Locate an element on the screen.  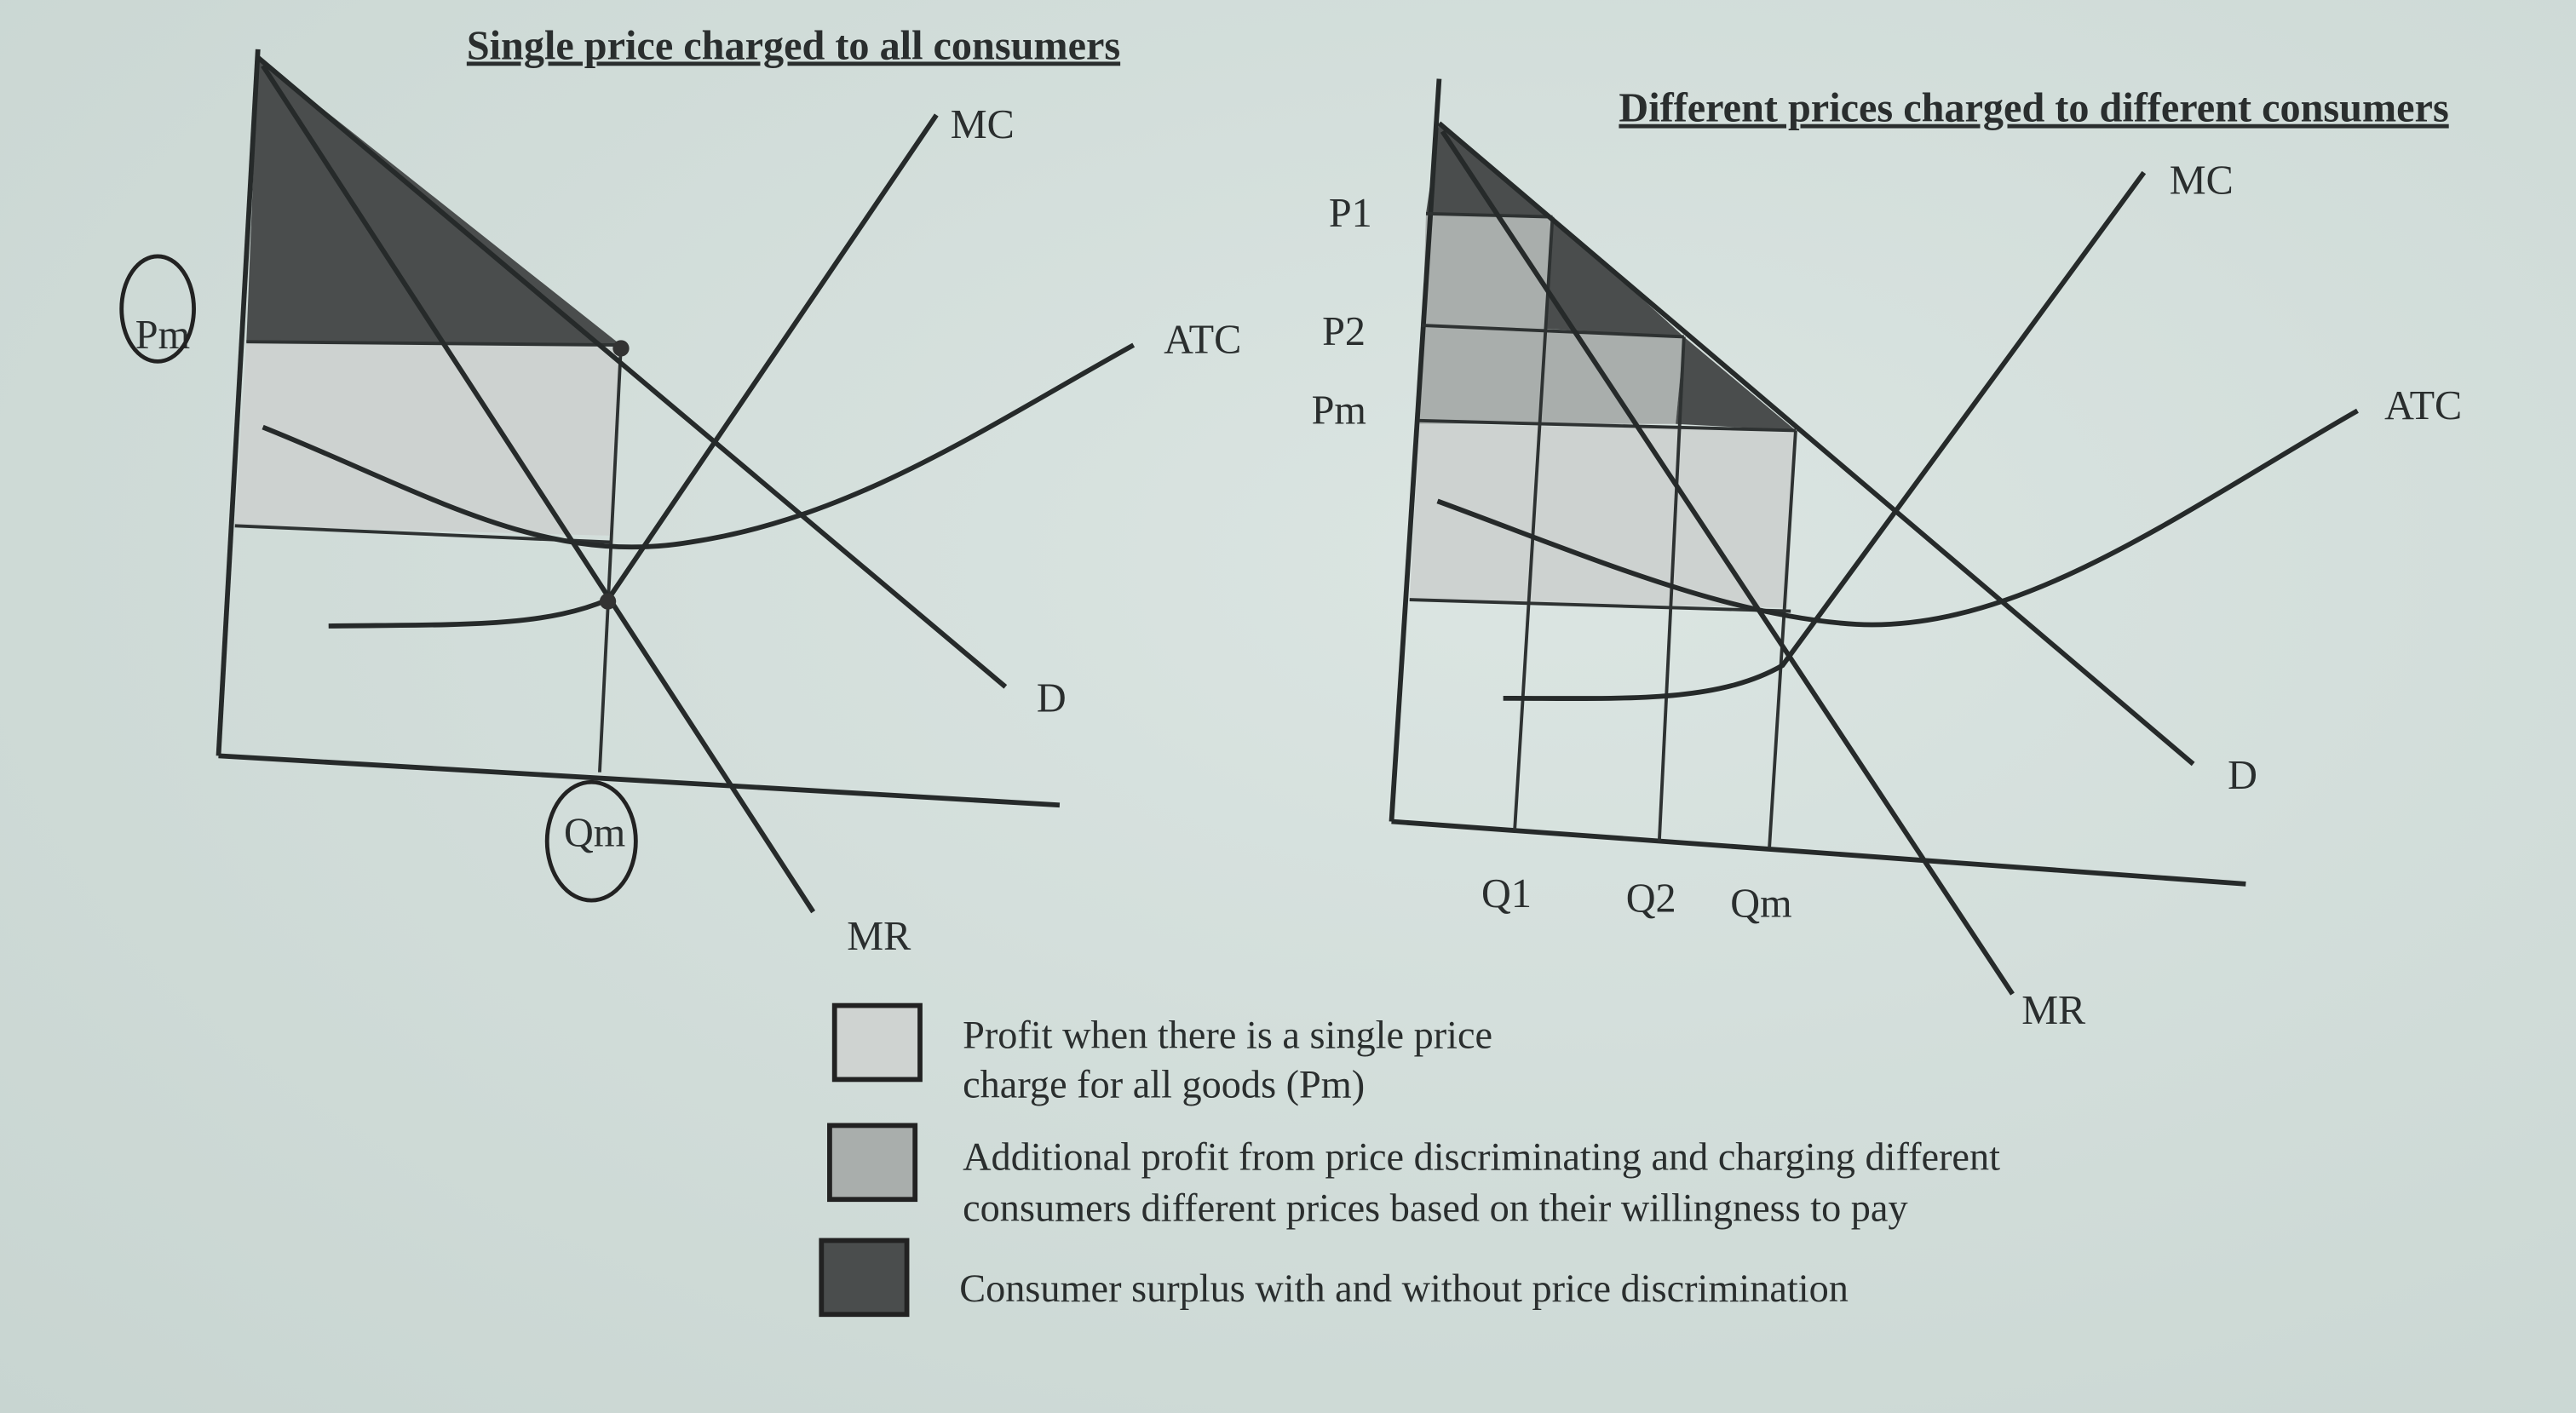
q1-label: Q1 is located at coordinates (1507, 893).